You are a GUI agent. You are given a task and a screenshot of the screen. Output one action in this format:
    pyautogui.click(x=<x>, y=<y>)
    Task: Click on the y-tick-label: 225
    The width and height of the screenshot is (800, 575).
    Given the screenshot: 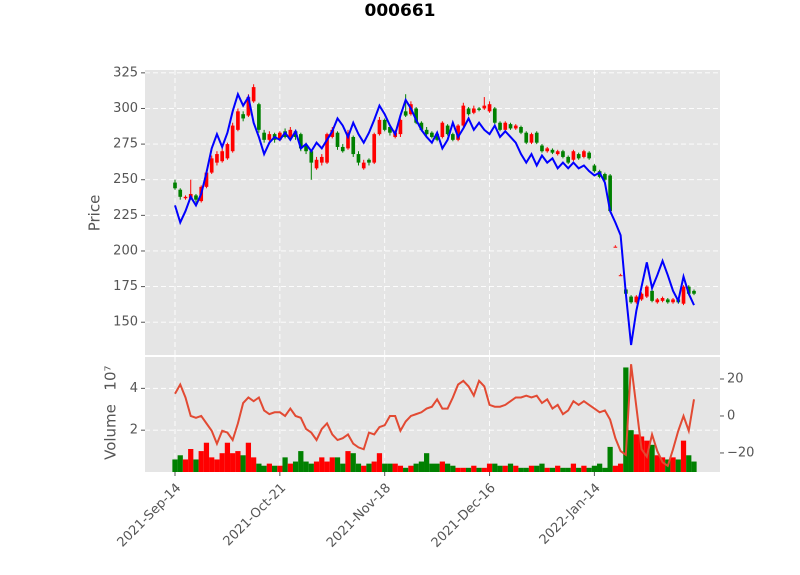 What is the action you would take?
    pyautogui.click(x=125, y=215)
    